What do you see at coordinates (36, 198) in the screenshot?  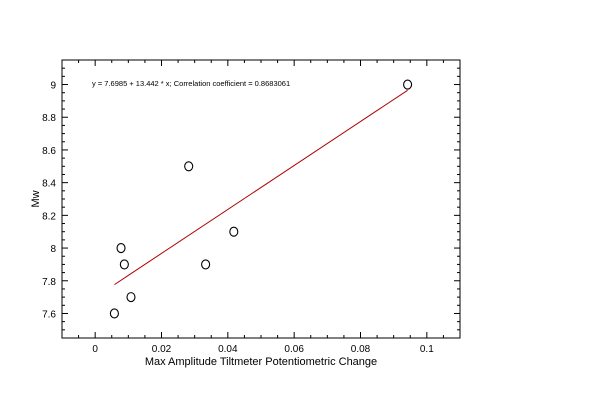 I see `y-axis-label: Mw` at bounding box center [36, 198].